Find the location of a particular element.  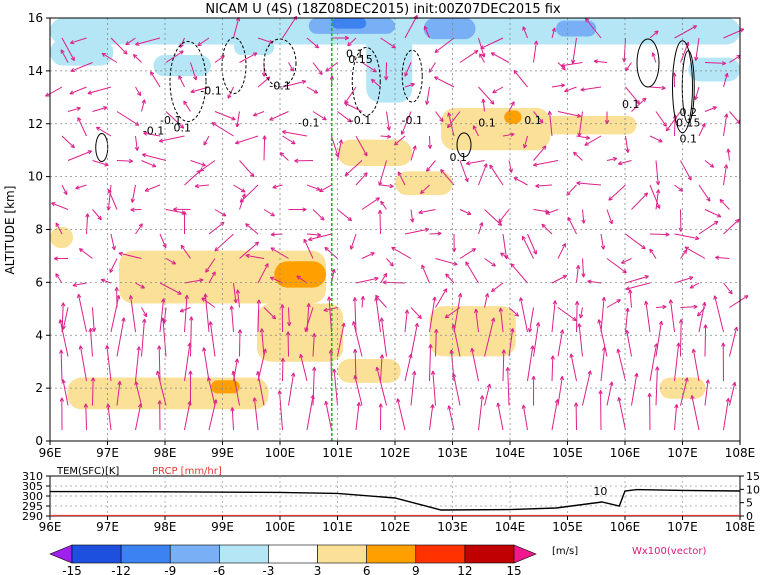

y-tick-label-2: 4 is located at coordinates (39, 335).